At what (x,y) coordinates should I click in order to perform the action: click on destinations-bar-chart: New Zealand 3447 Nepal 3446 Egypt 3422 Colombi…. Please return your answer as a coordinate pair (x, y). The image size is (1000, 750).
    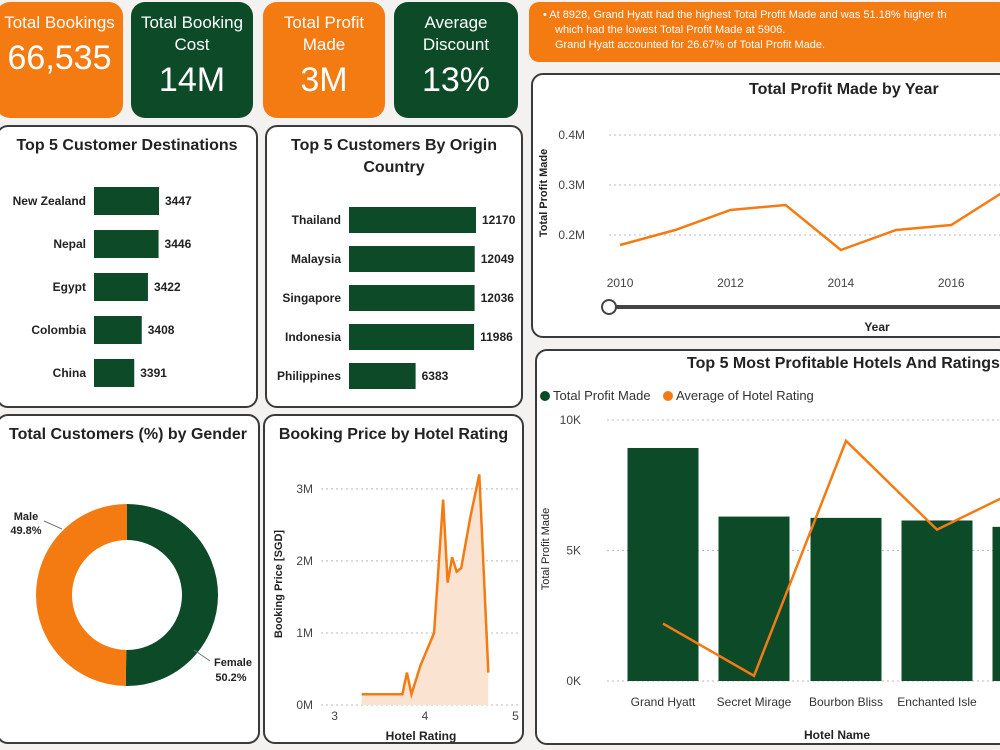
    Looking at the image, I should click on (102, 287).